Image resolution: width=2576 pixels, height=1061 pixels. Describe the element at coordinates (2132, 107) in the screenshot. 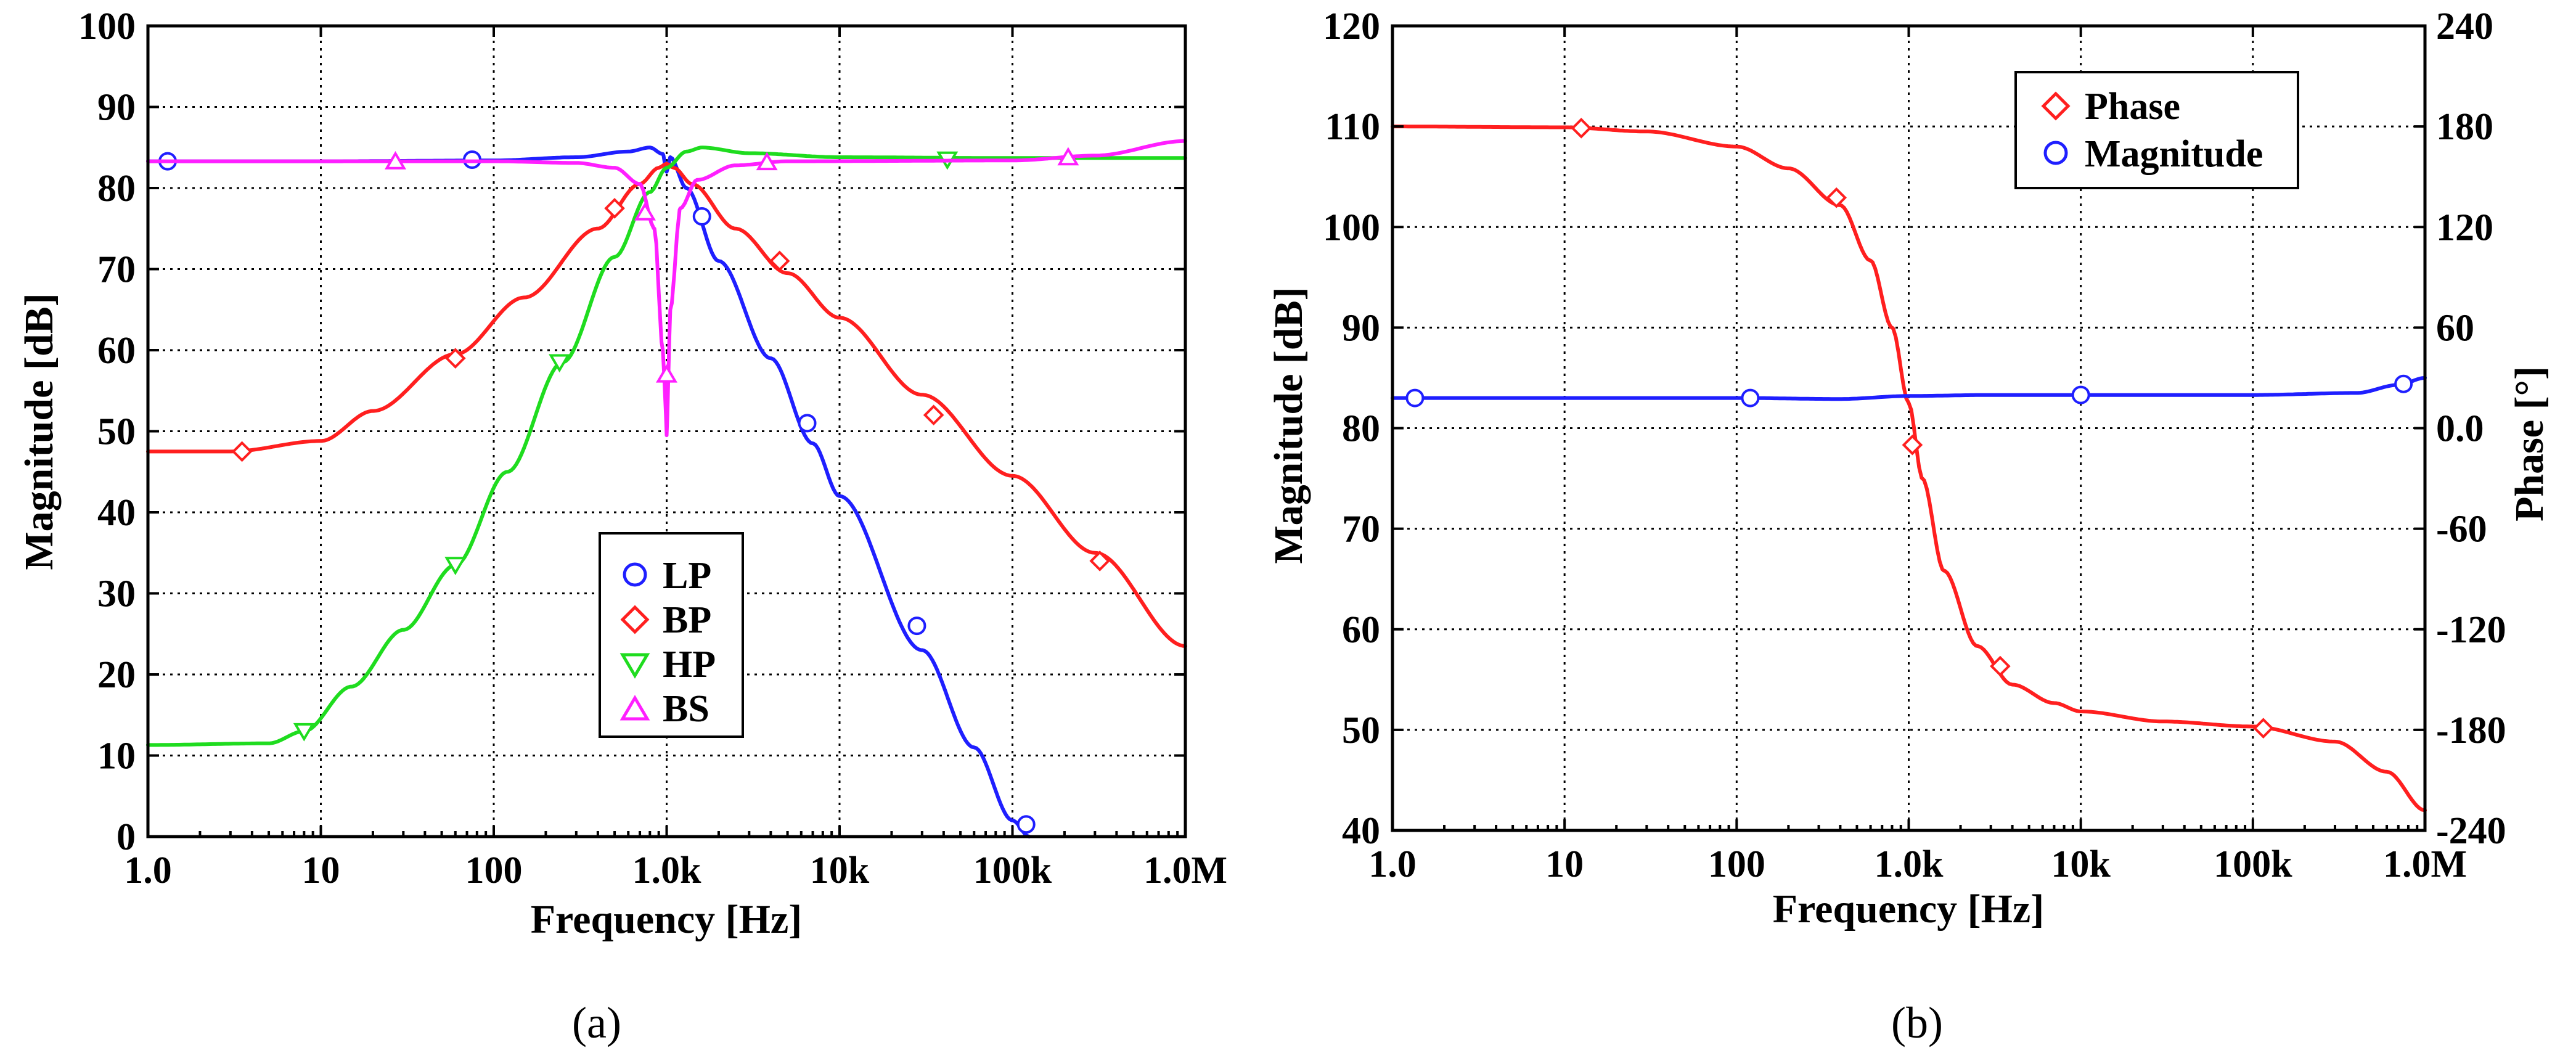

I see `legend-phase-label: Phase` at that location.